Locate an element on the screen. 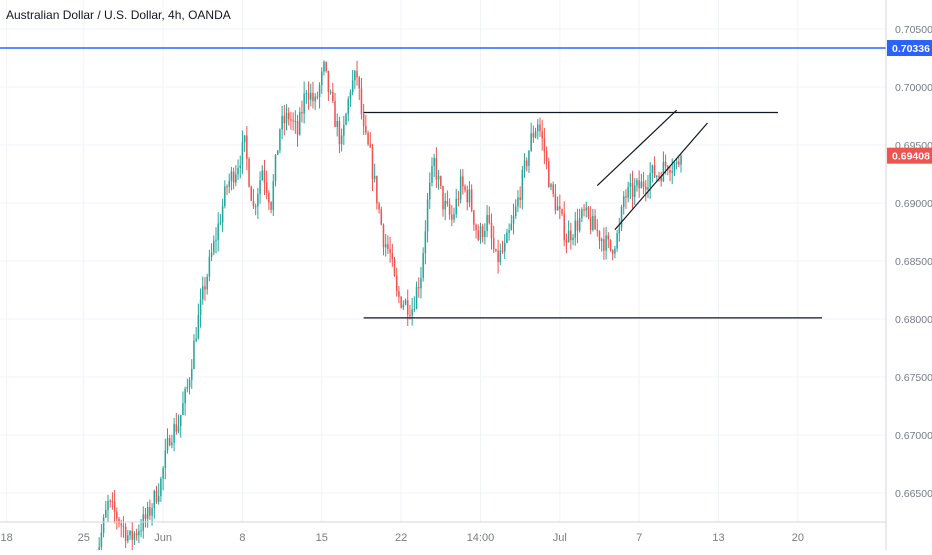 This screenshot has width=932, height=555. time-tick-label: 25 is located at coordinates (84, 538).